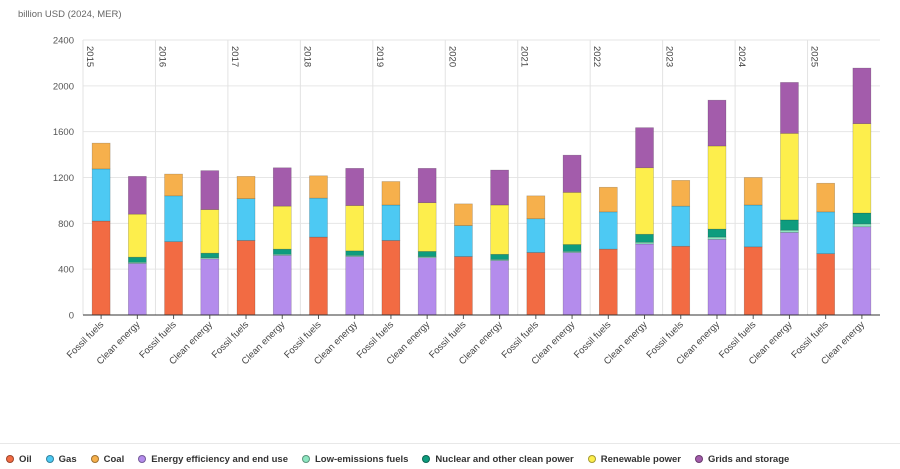 This screenshot has height=469, width=900. I want to click on y-tick-label: 1600, so click(63, 132).